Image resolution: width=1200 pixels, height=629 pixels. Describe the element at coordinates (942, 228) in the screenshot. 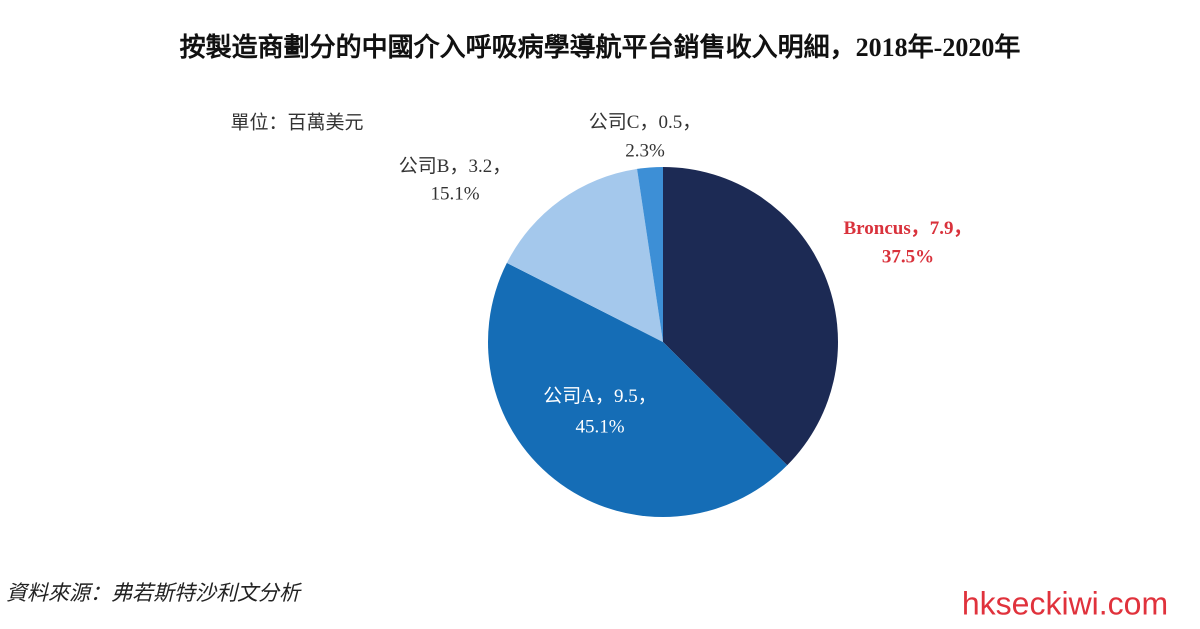

I see `slice-value: 7.9` at that location.